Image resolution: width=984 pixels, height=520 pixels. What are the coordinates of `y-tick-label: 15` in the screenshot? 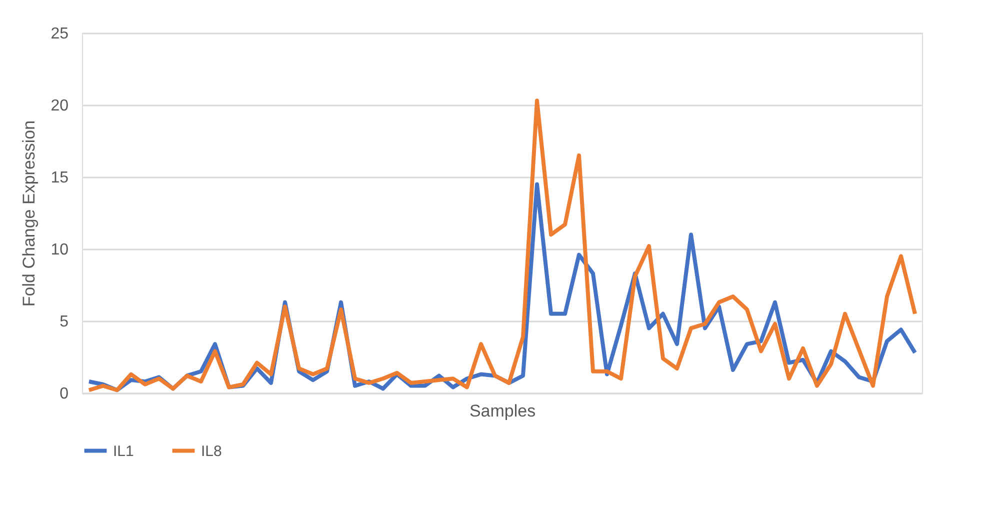 It's located at (59, 178).